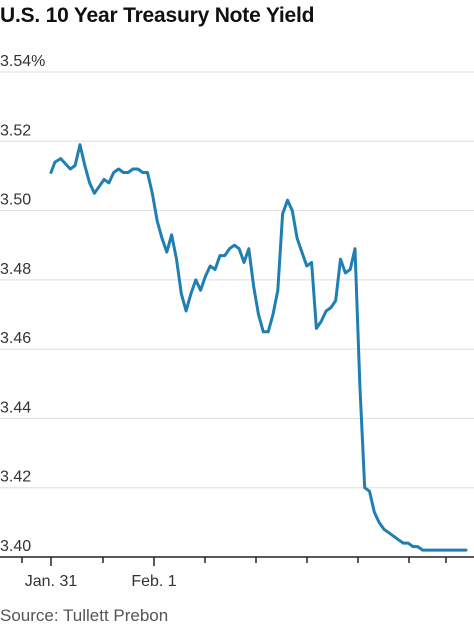 This screenshot has height=632, width=474. I want to click on y-tick-label: 3.44, so click(15, 407).